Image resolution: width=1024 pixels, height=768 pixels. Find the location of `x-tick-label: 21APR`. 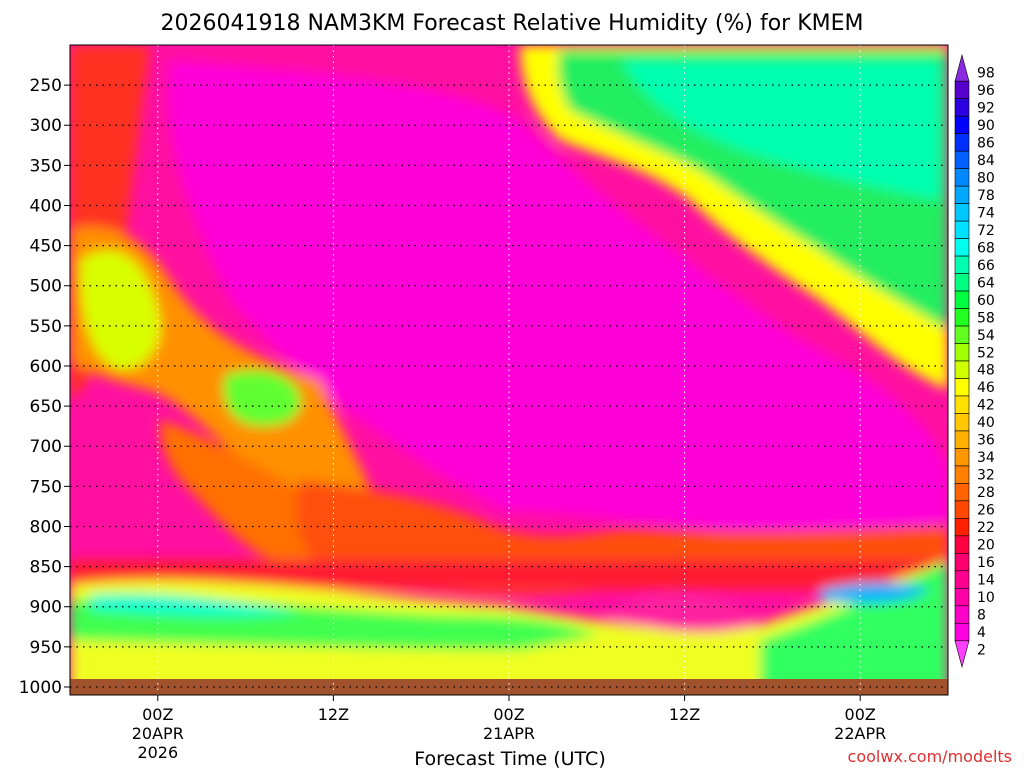

x-tick-label: 21APR is located at coordinates (509, 733).